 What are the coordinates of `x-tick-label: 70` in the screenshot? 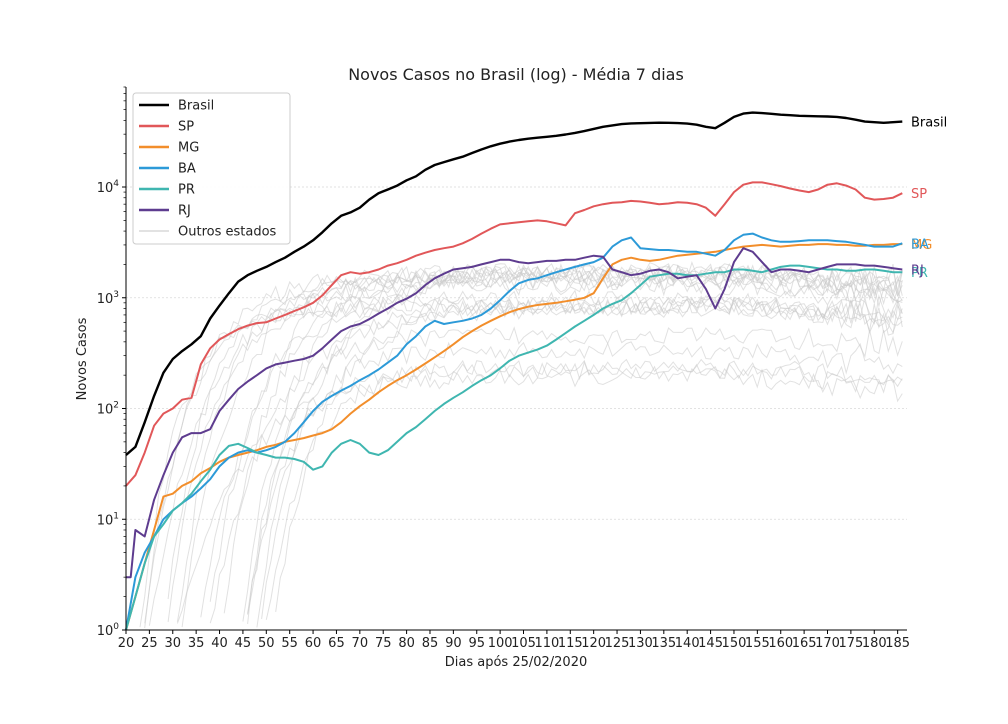 It's located at (360, 643).